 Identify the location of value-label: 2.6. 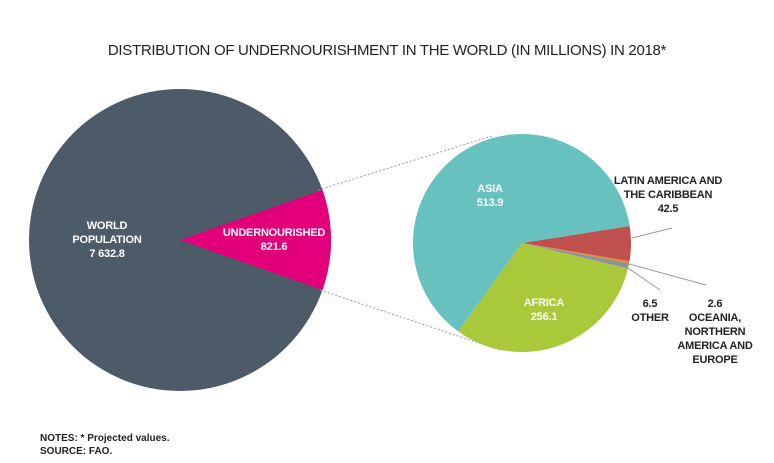
(715, 304).